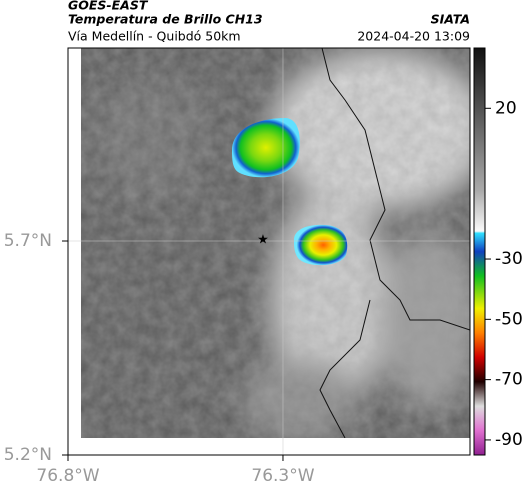 The height and width of the screenshot is (491, 526). I want to click on timestamp: 2024-04-20 13:09, so click(413, 36).